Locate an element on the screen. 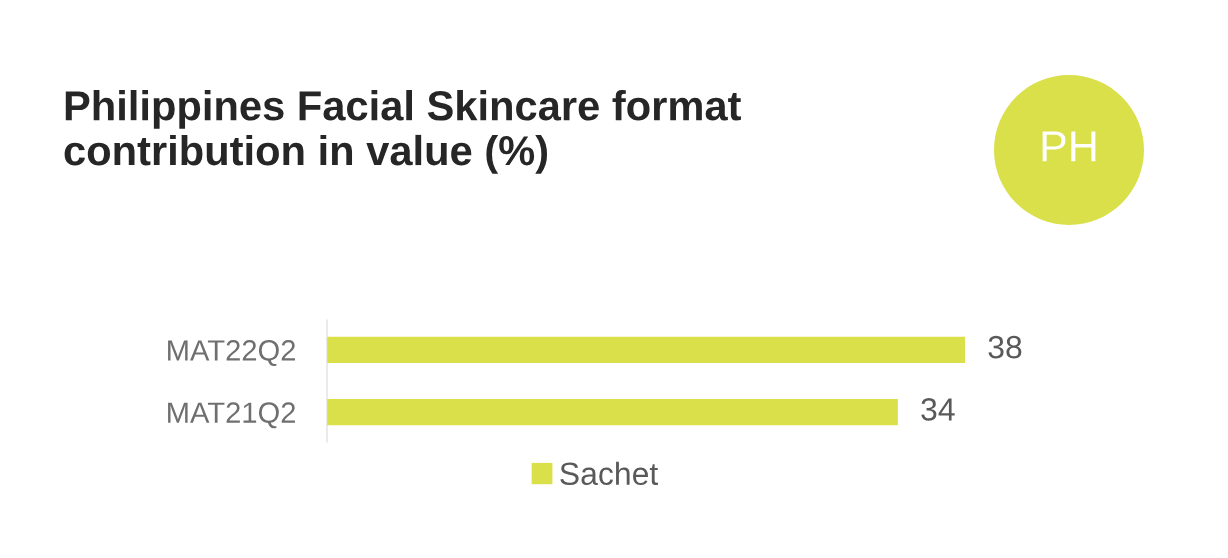 This screenshot has width=1228, height=558. data-label: 38 is located at coordinates (1005, 347).